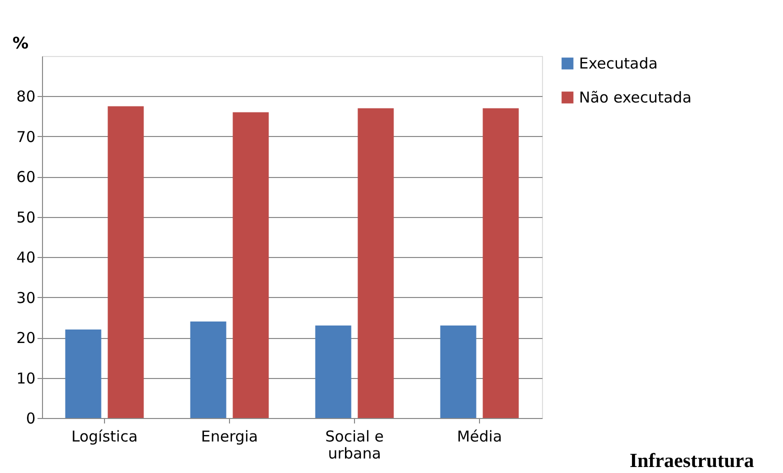  What do you see at coordinates (26, 177) in the screenshot?
I see `y-tick-label: 60` at bounding box center [26, 177].